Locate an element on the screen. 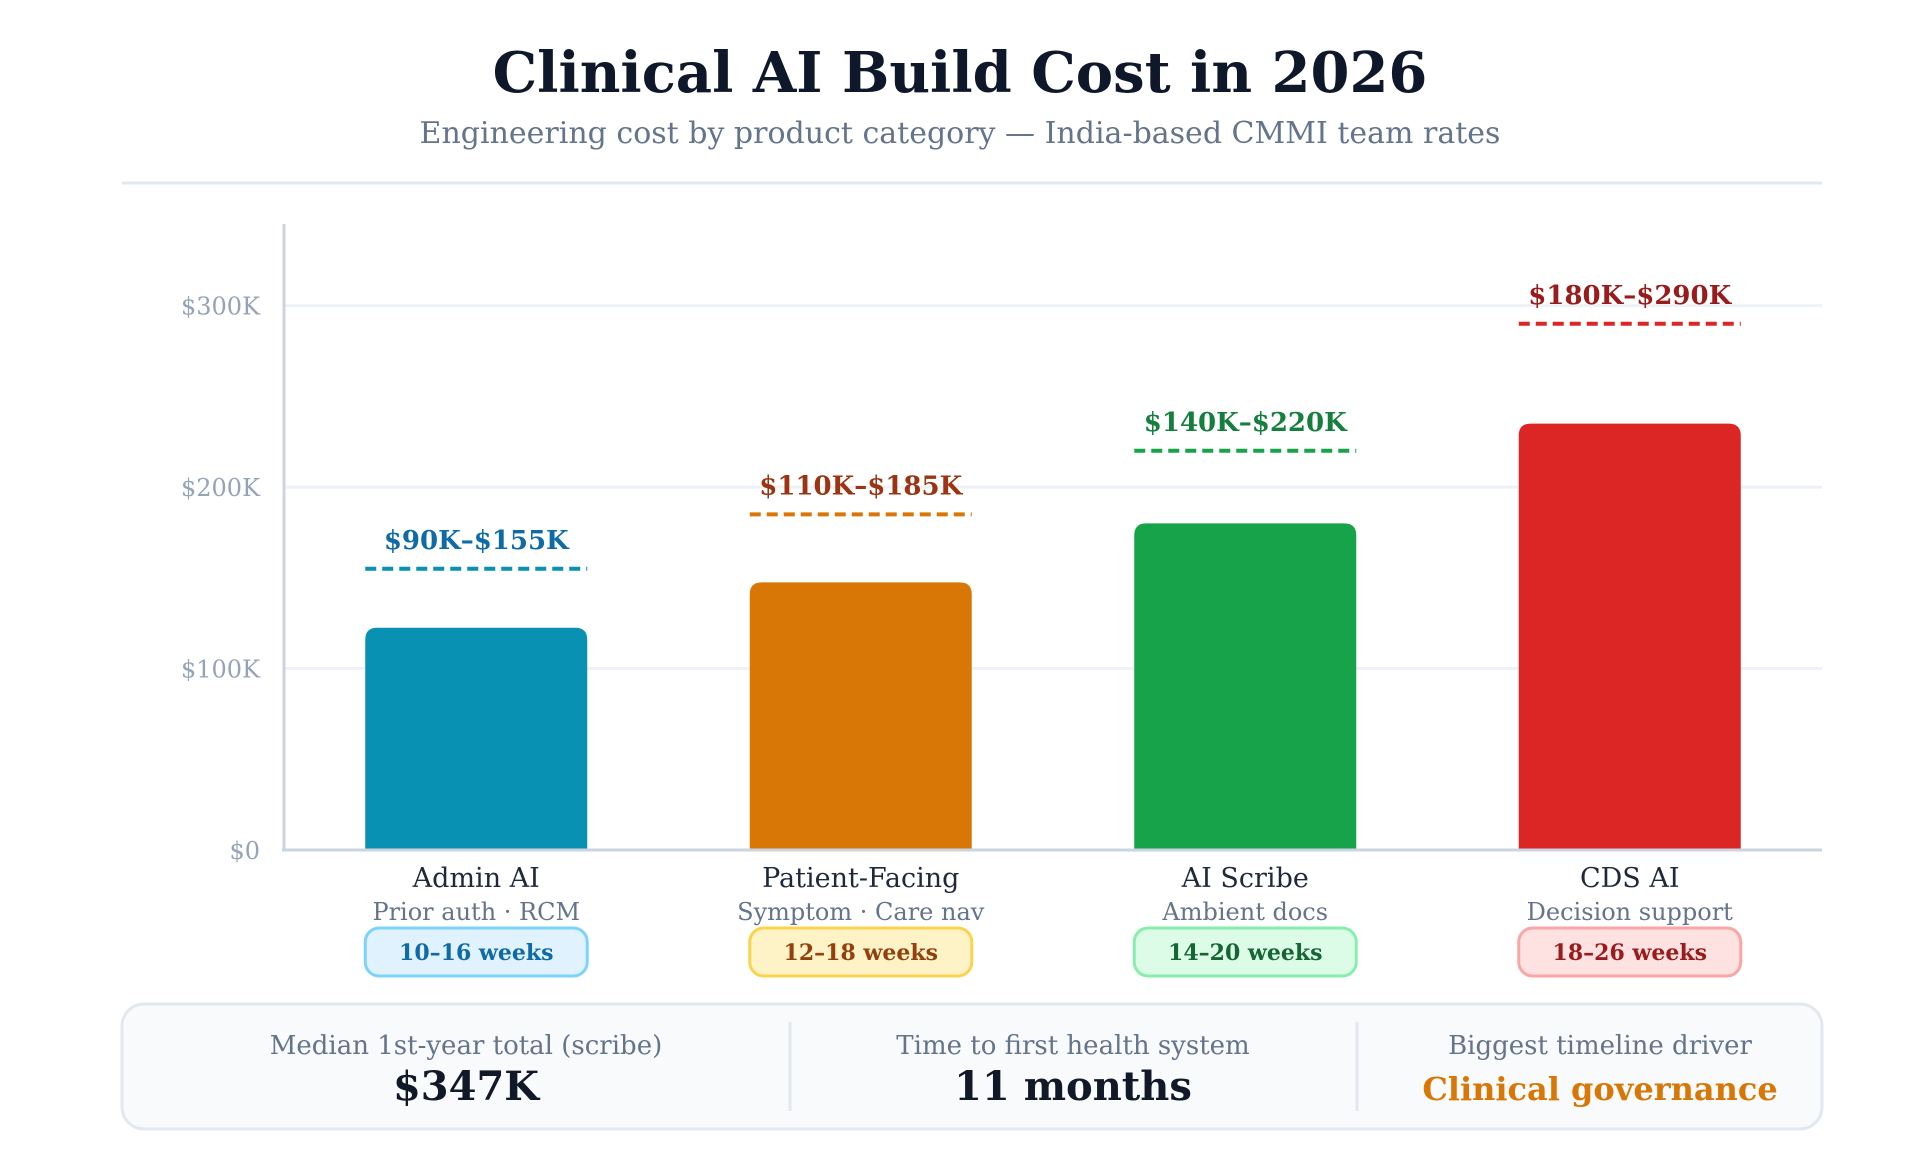 The width and height of the screenshot is (1920, 1160). range-label: $140K–$220K is located at coordinates (1246, 423).